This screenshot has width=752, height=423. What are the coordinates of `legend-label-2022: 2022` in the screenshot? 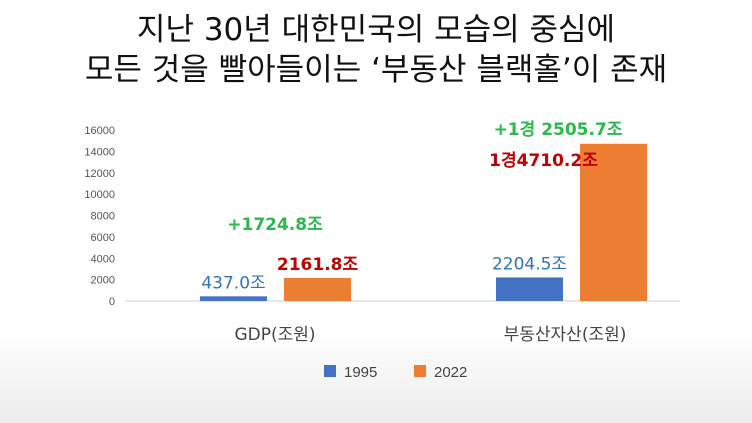 It's located at (450, 372).